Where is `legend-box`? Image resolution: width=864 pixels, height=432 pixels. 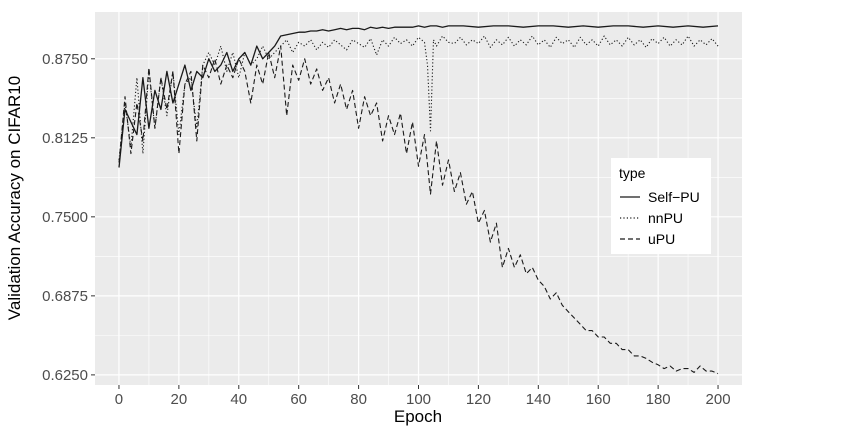 legend-box is located at coordinates (661, 206).